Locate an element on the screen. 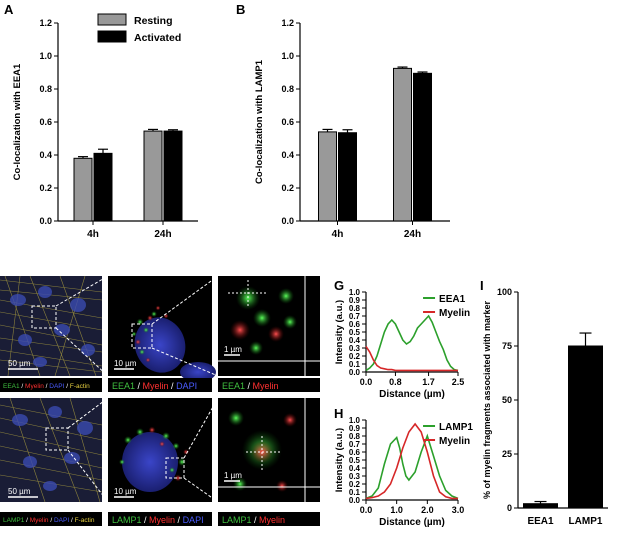 The width and height of the screenshot is (617, 538). legend-label: EEA1 is located at coordinates (452, 299).